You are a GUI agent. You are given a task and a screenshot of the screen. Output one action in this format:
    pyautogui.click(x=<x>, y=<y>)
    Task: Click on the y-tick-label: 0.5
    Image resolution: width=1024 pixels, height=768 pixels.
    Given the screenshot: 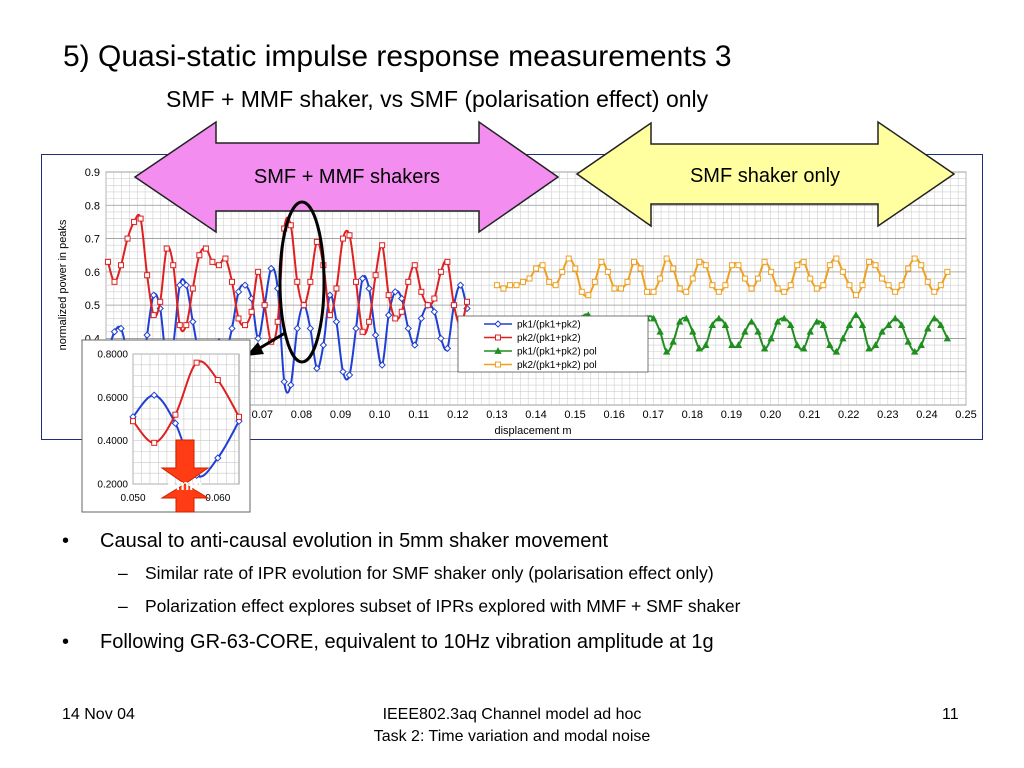 What is the action you would take?
    pyautogui.click(x=92, y=306)
    